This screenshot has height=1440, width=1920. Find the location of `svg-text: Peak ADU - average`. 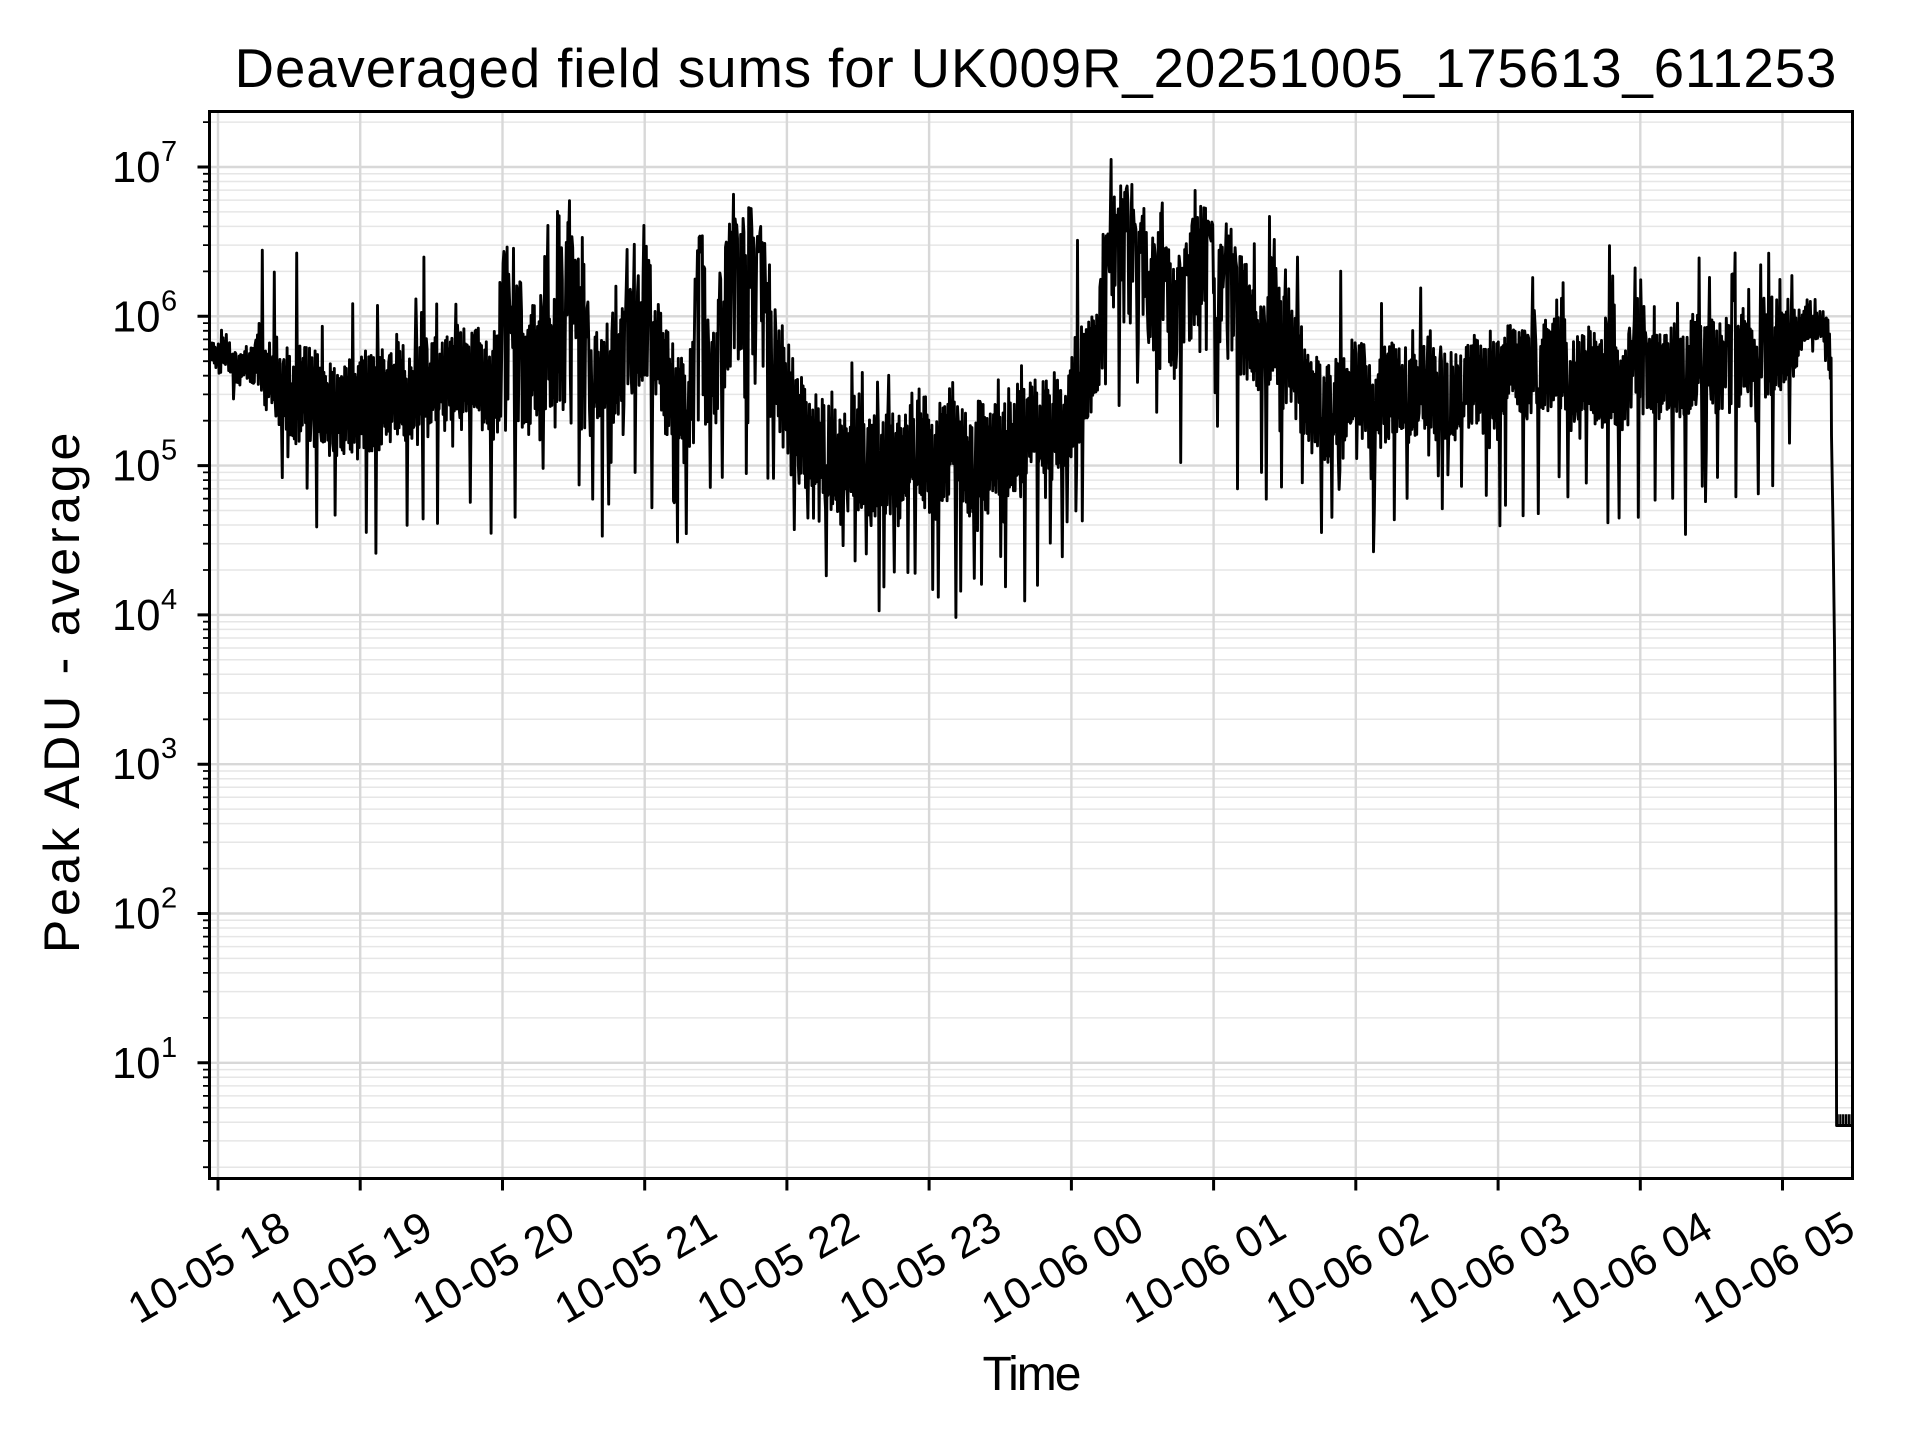

svg-text: Peak ADU - average is located at coordinates (62, 691).